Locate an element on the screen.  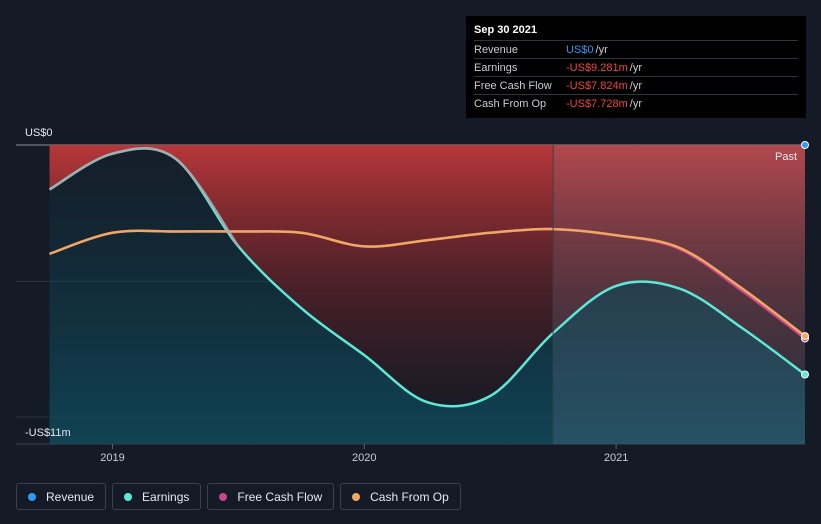
legend-label: Revenue is located at coordinates (70, 496).